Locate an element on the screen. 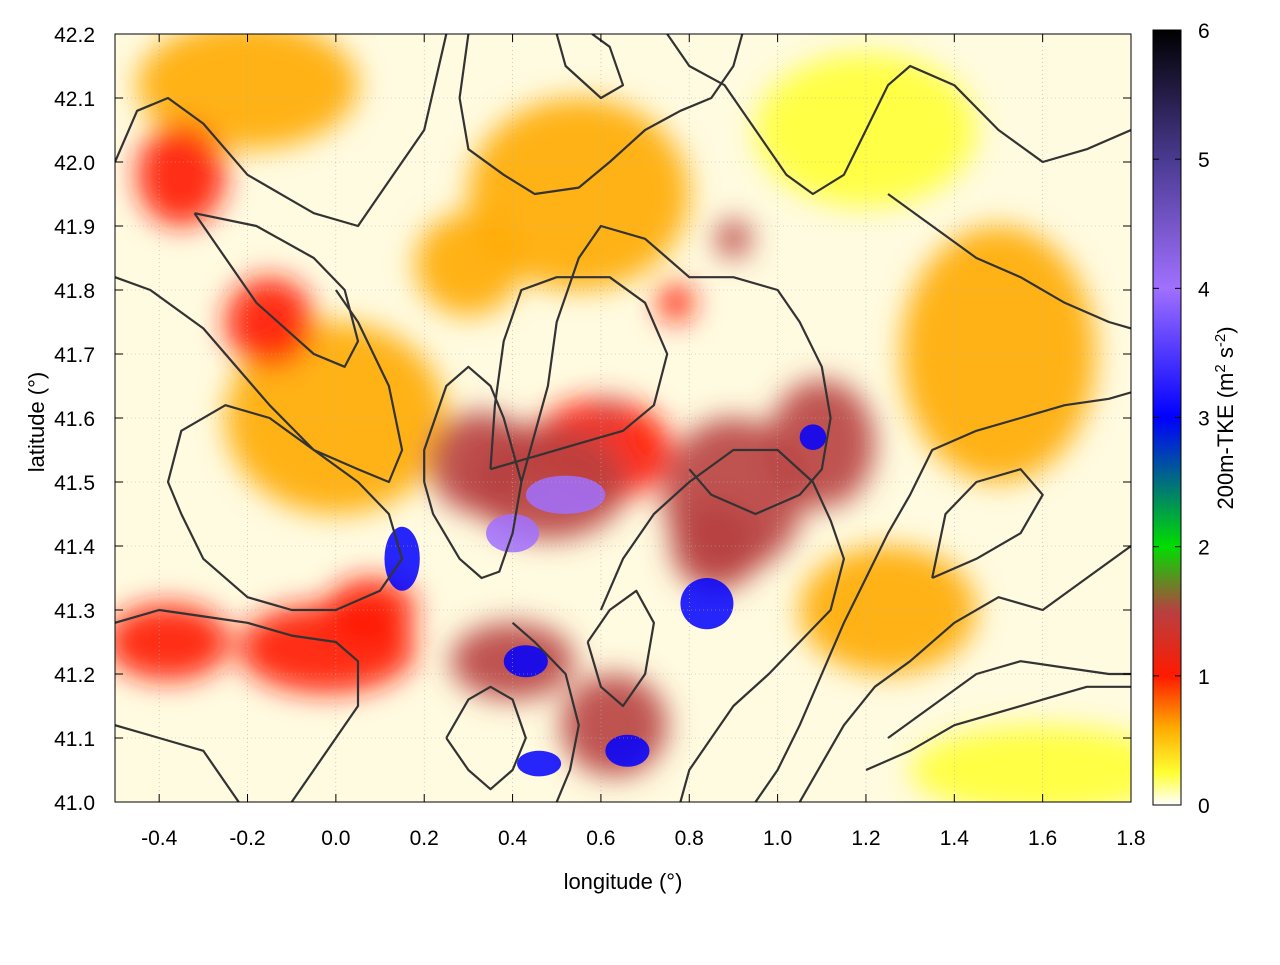  y-tick-label: 42.2 is located at coordinates (74, 35).